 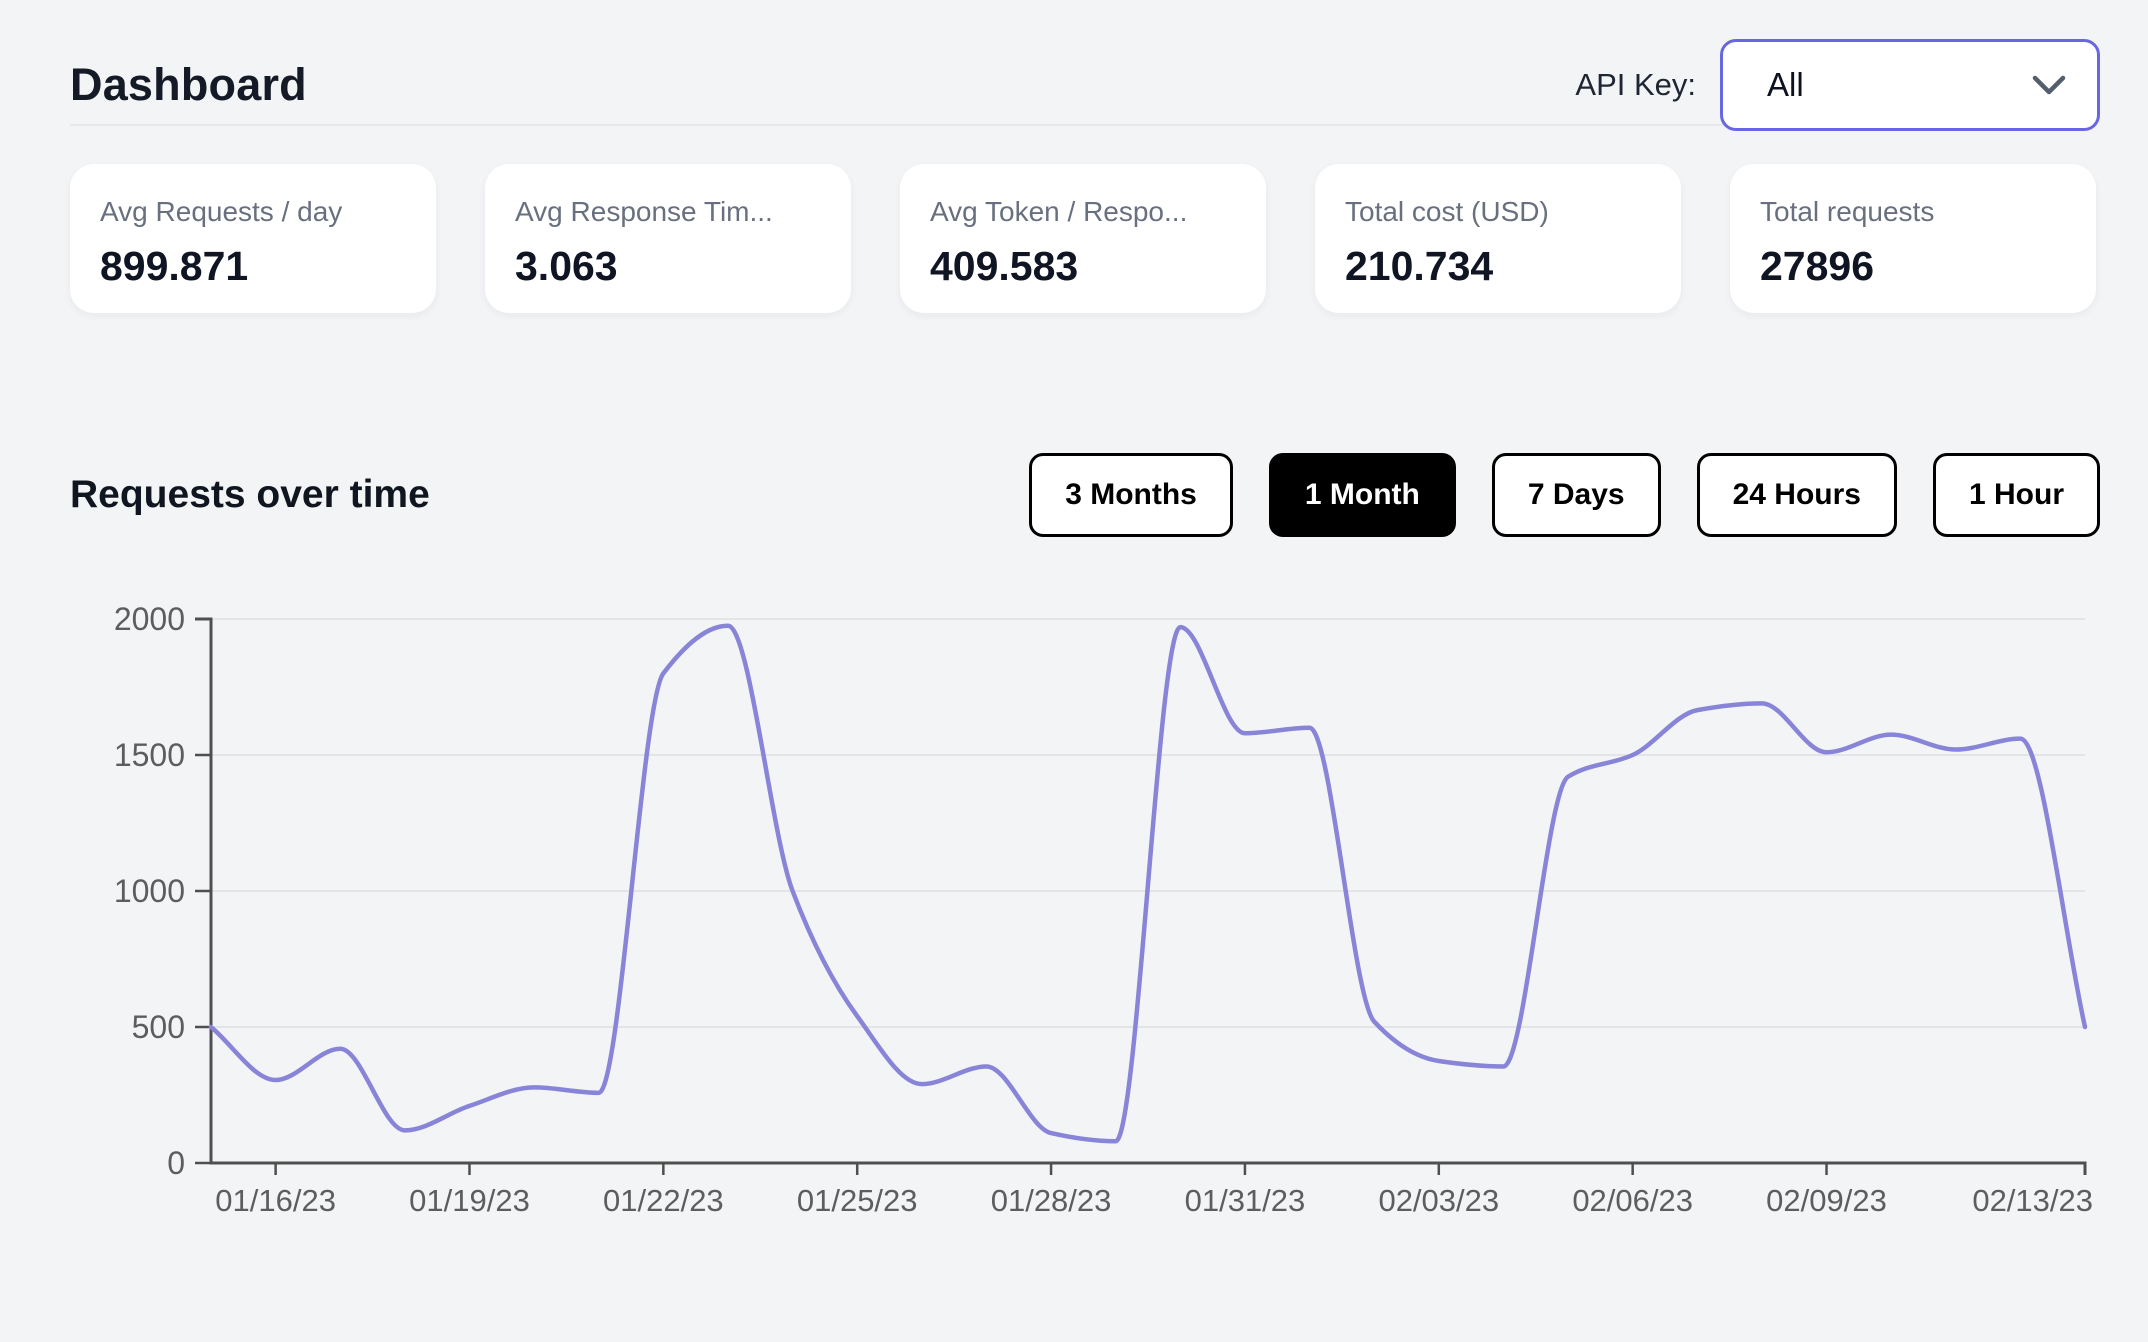 I want to click on header-divider, so click(x=1083, y=125).